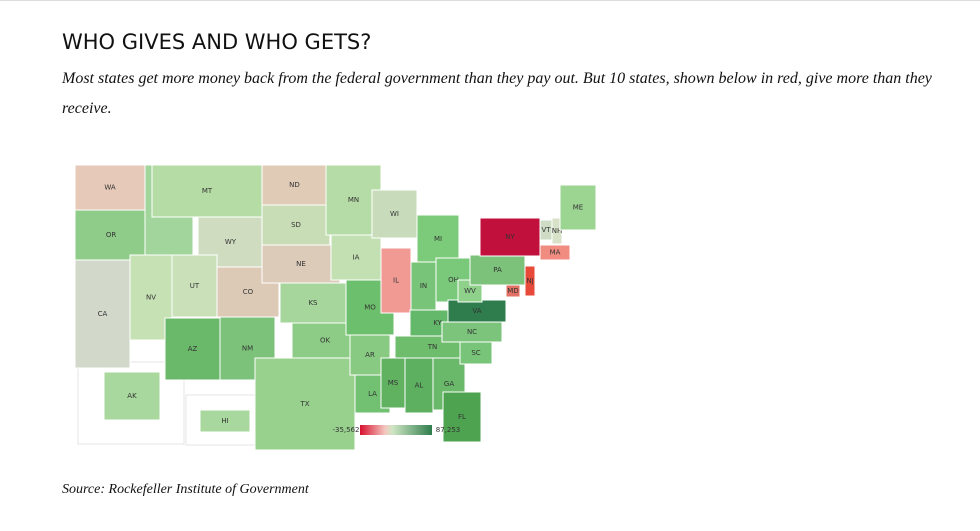  What do you see at coordinates (419, 386) in the screenshot?
I see `state-label: AL` at bounding box center [419, 386].